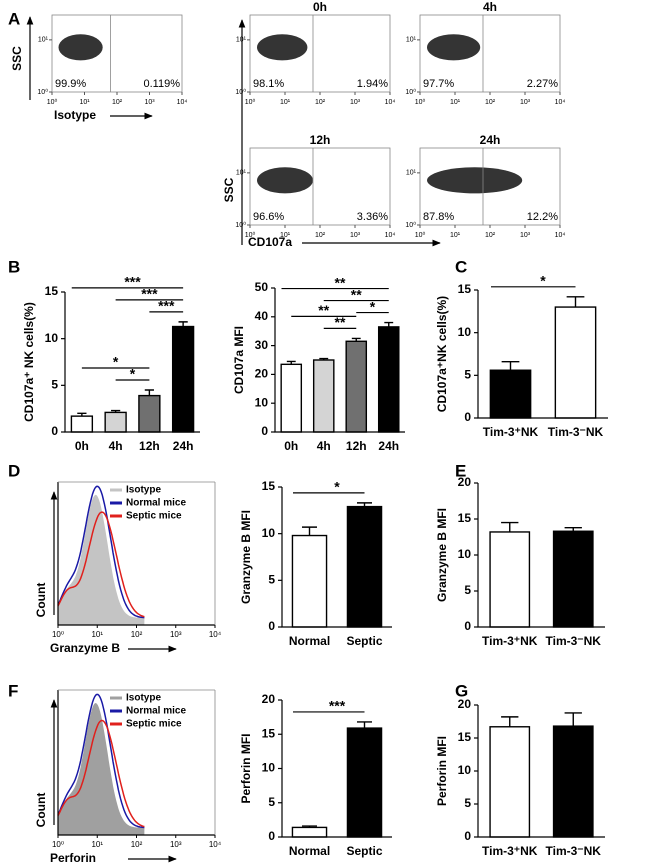  What do you see at coordinates (101, 761) in the screenshot?
I see `histogram-curve` at bounding box center [101, 761].